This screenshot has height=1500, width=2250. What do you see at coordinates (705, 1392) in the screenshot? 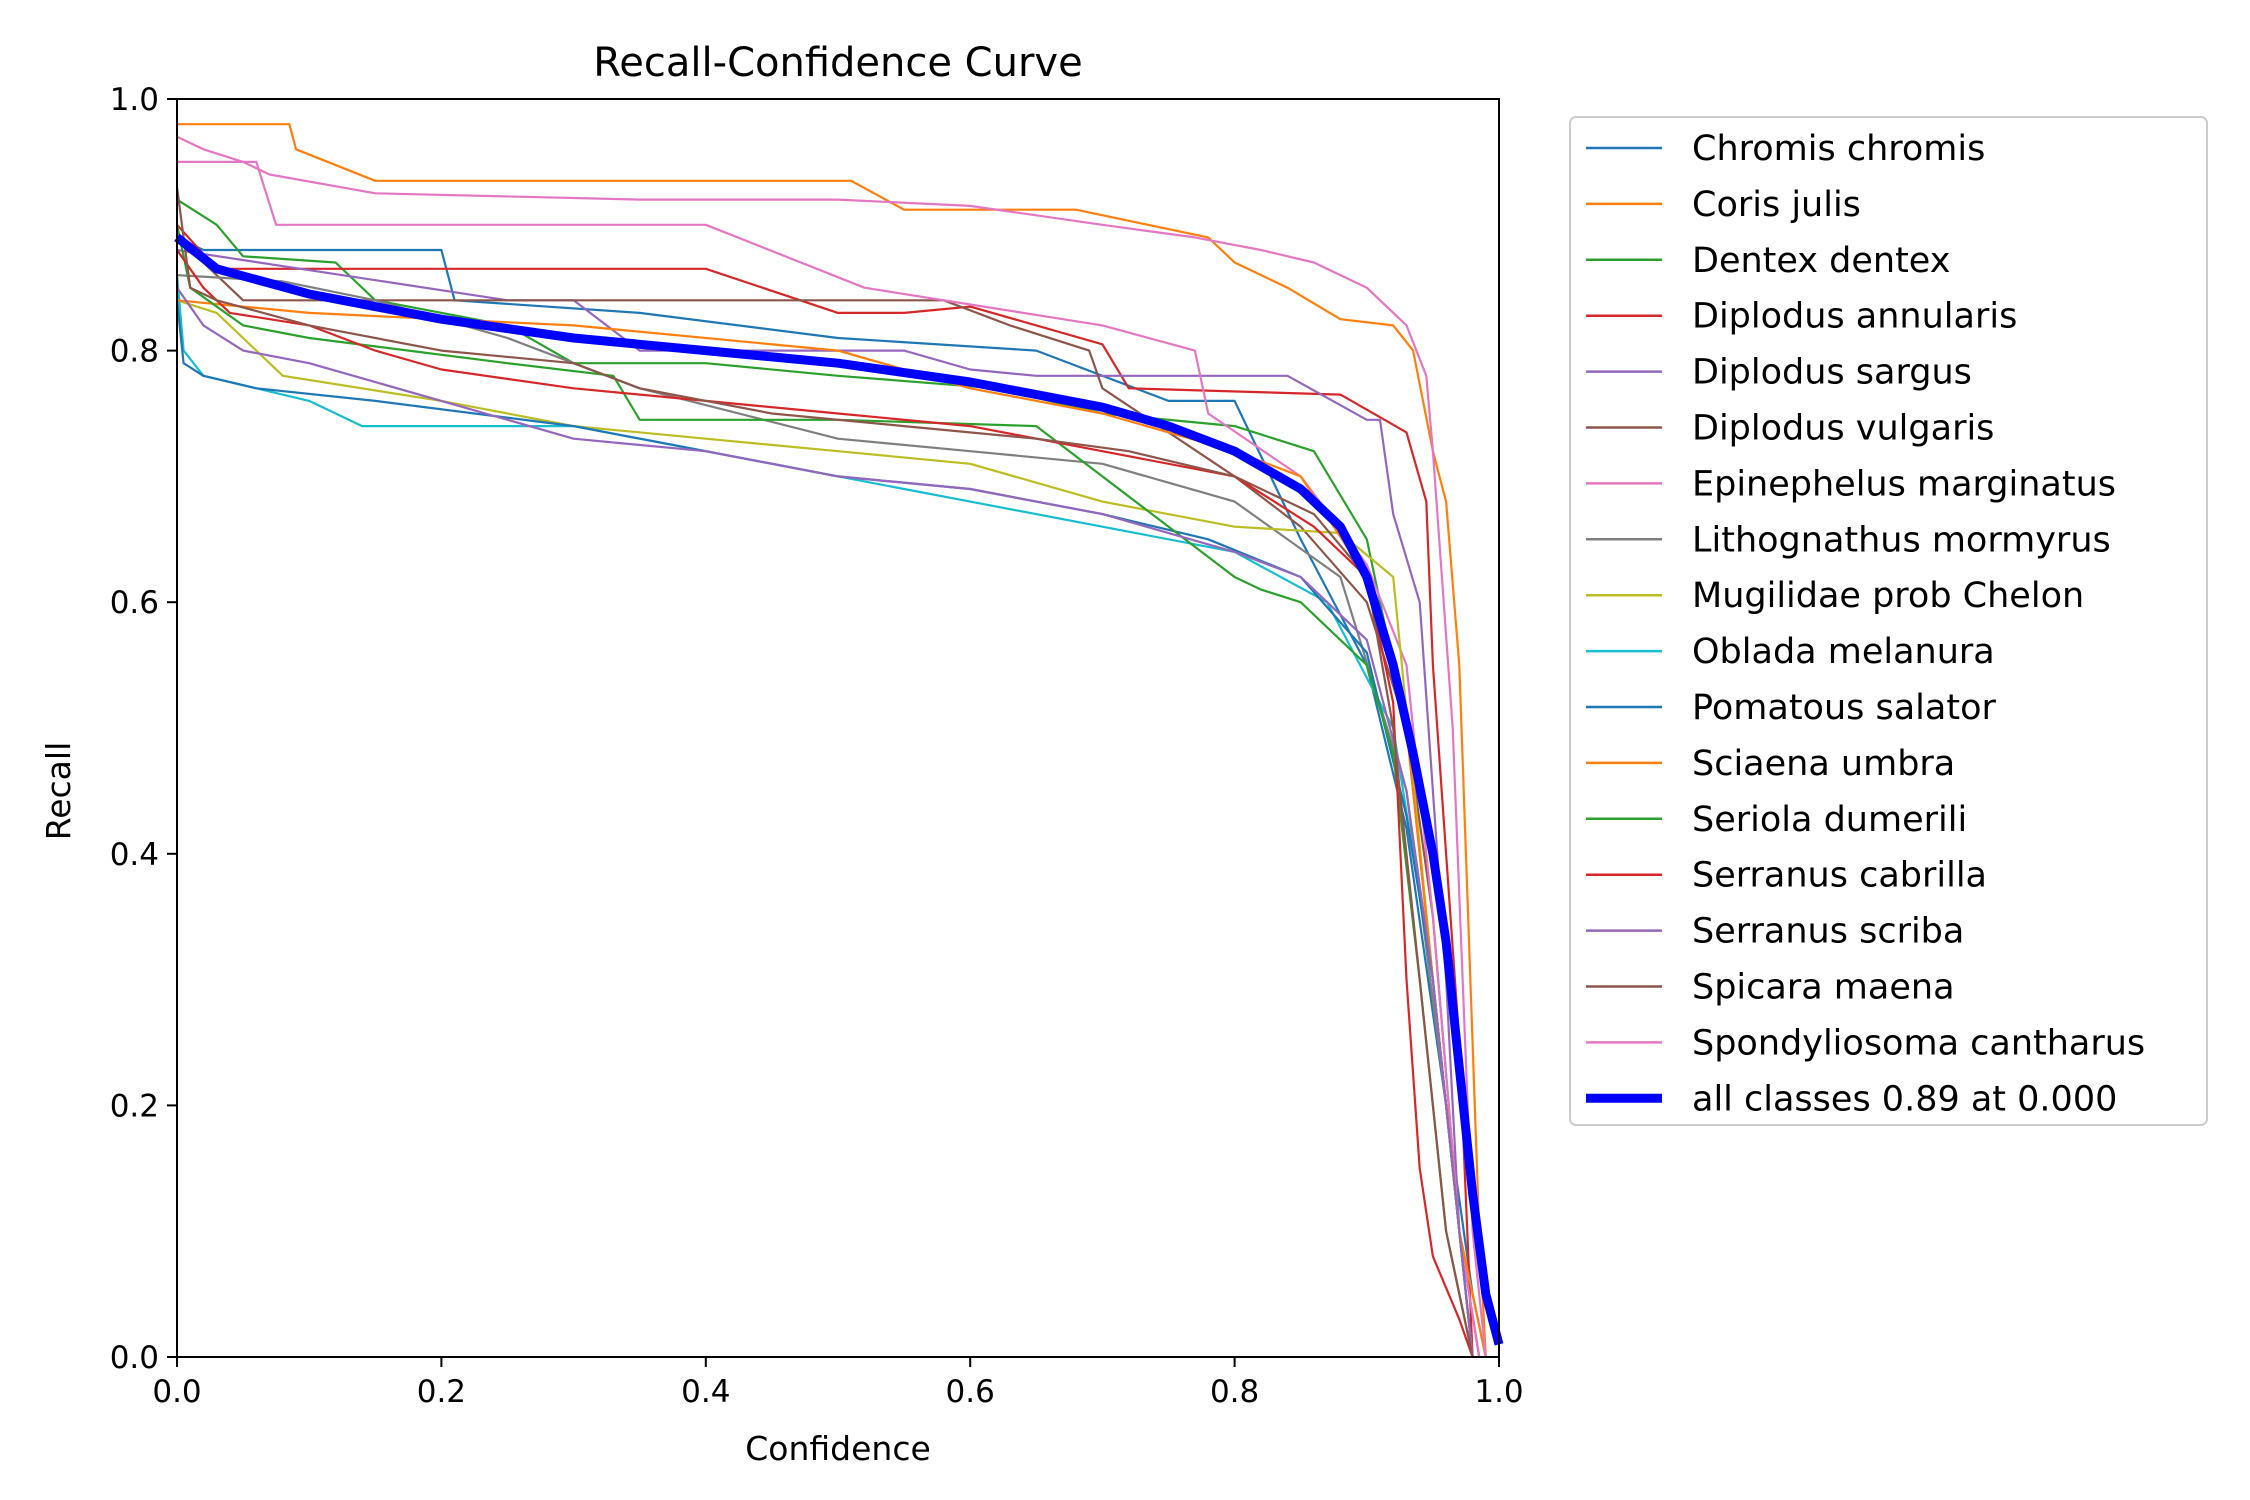
I see `x-tick-label: 0.4` at bounding box center [705, 1392].